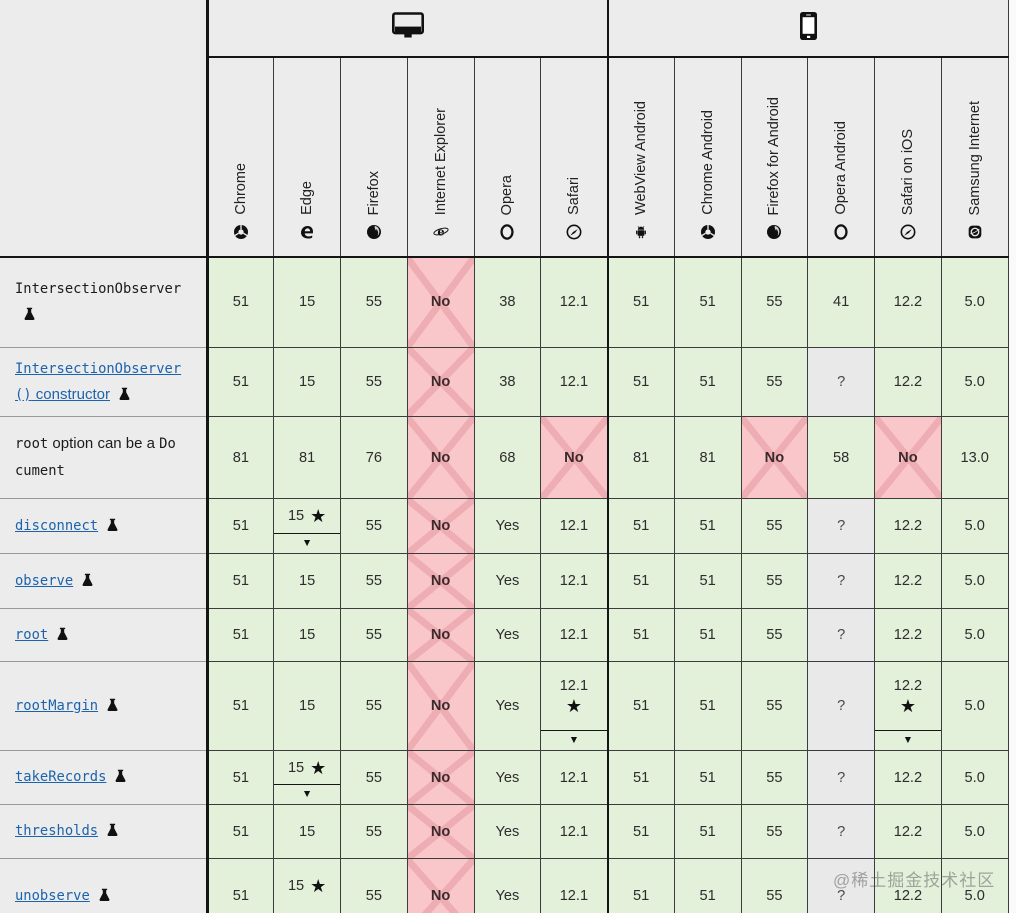 The height and width of the screenshot is (913, 1016). I want to click on feature-link-takerecords: takeRecords, so click(60, 776).